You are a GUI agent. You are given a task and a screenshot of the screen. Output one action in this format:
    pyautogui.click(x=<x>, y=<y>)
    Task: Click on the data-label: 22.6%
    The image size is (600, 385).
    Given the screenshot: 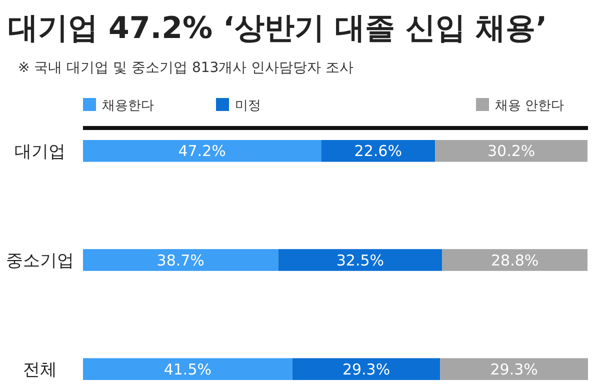 What is the action you would take?
    pyautogui.click(x=378, y=151)
    